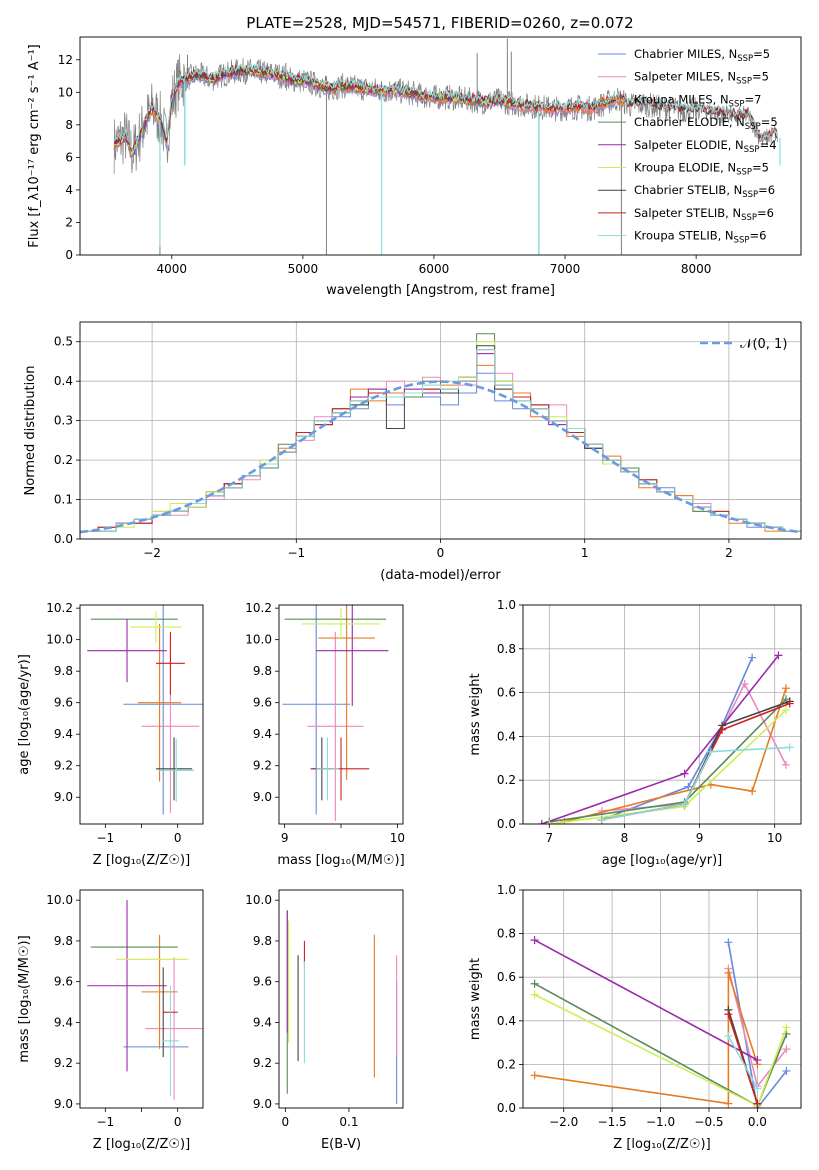  What do you see at coordinates (303, 269) in the screenshot?
I see `x-tick-label: 5000` at bounding box center [303, 269].